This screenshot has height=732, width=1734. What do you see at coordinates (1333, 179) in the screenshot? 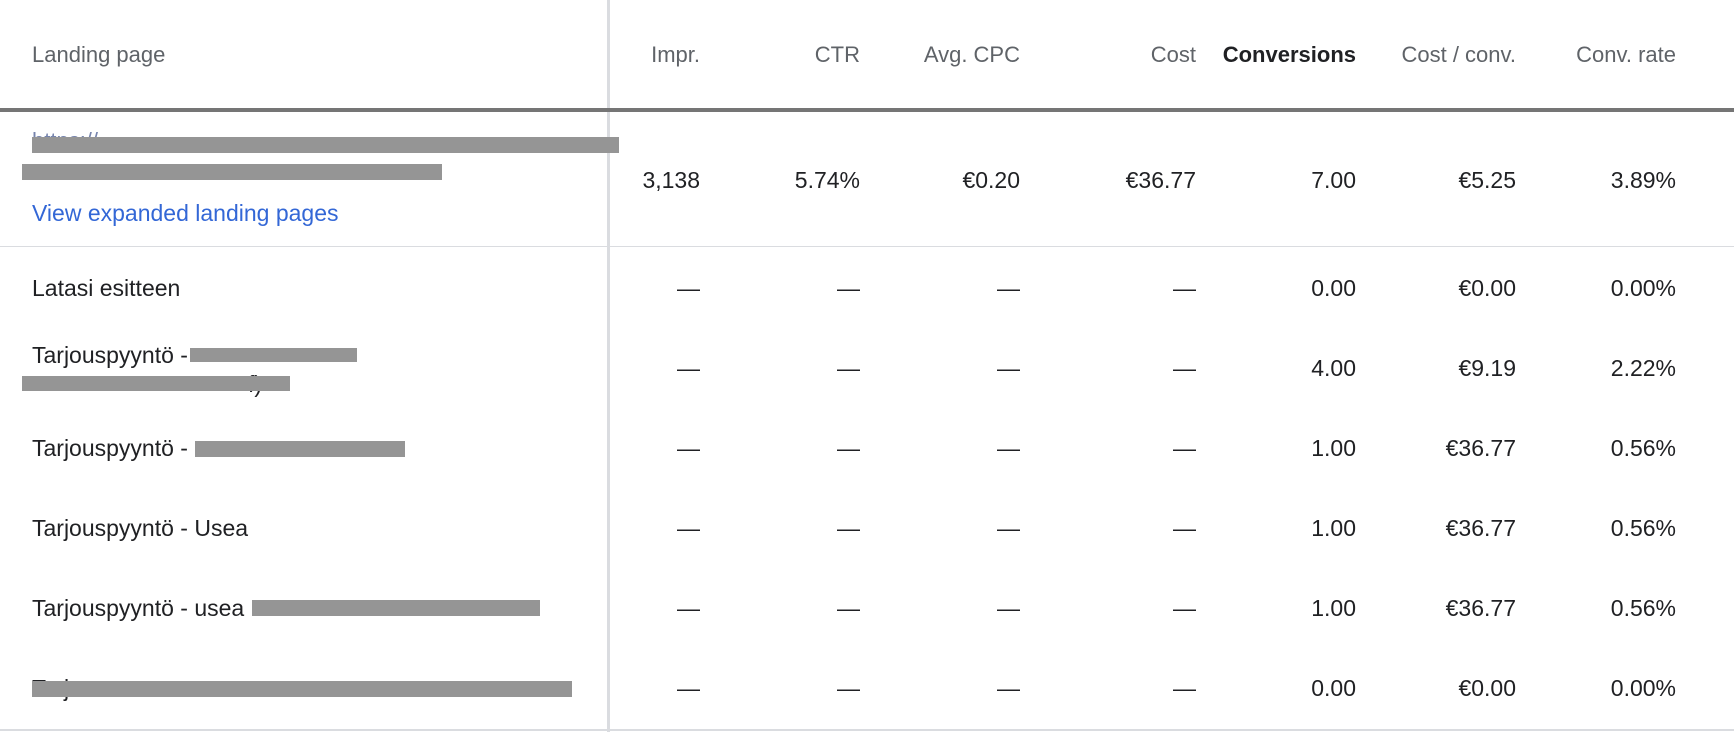
I see `cell-conversions: 7.00` at bounding box center [1333, 179].